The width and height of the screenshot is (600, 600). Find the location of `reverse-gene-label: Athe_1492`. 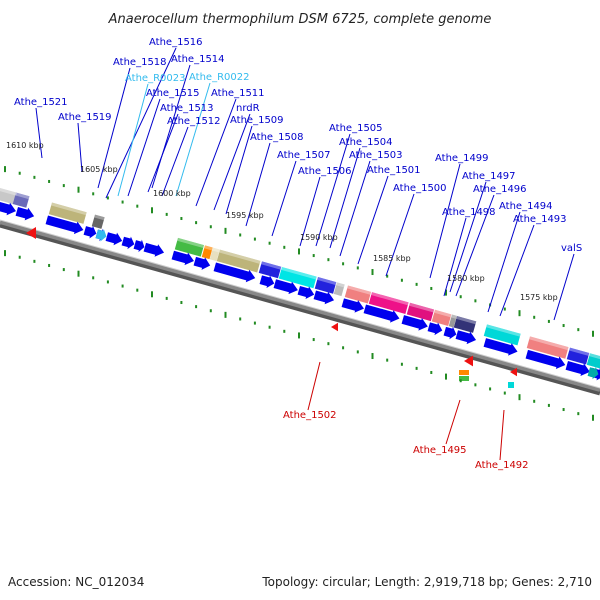

reverse-gene-label: Athe_1492 is located at coordinates (502, 465).